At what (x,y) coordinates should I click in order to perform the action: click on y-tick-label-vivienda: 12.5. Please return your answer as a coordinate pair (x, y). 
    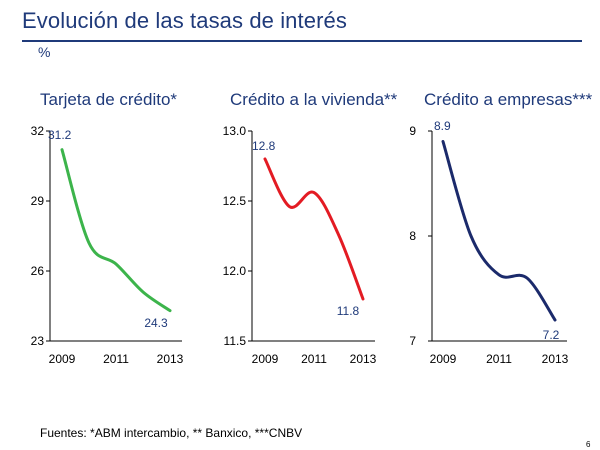
    Looking at the image, I should click on (235, 201).